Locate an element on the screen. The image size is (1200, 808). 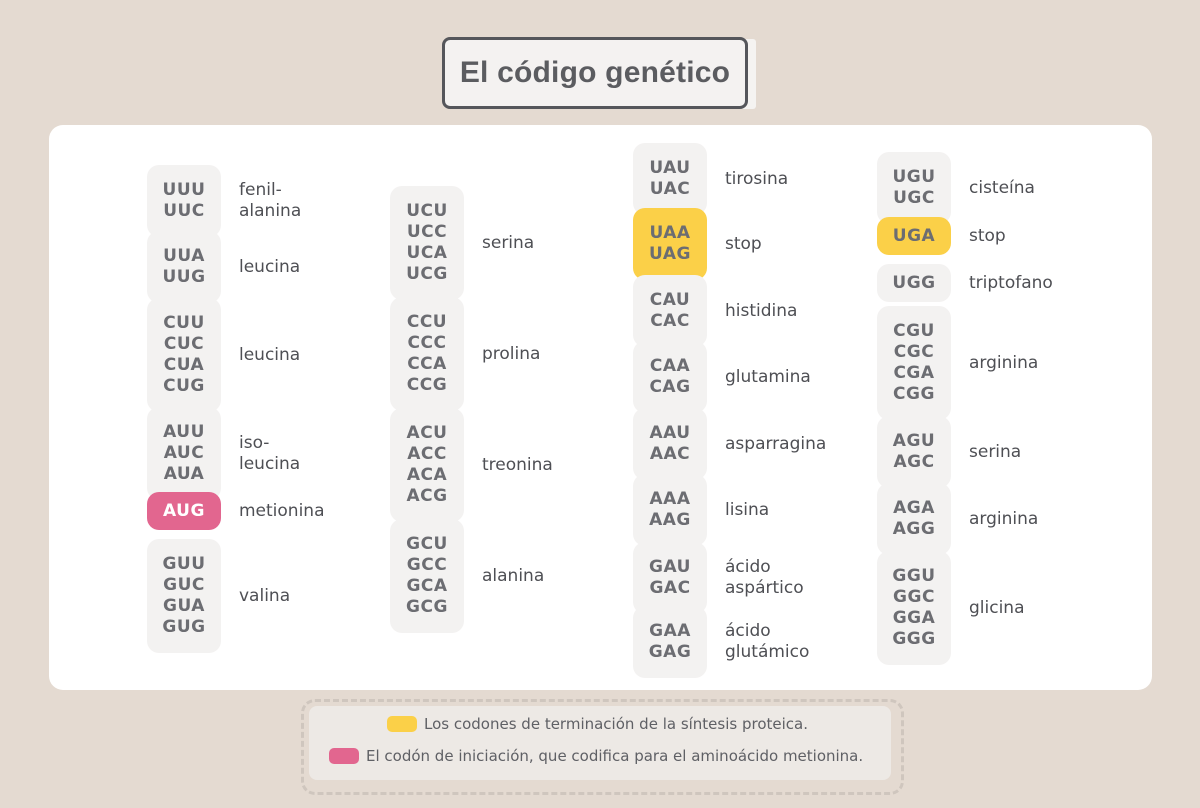
amino-acid-text: lisina is located at coordinates (747, 509).